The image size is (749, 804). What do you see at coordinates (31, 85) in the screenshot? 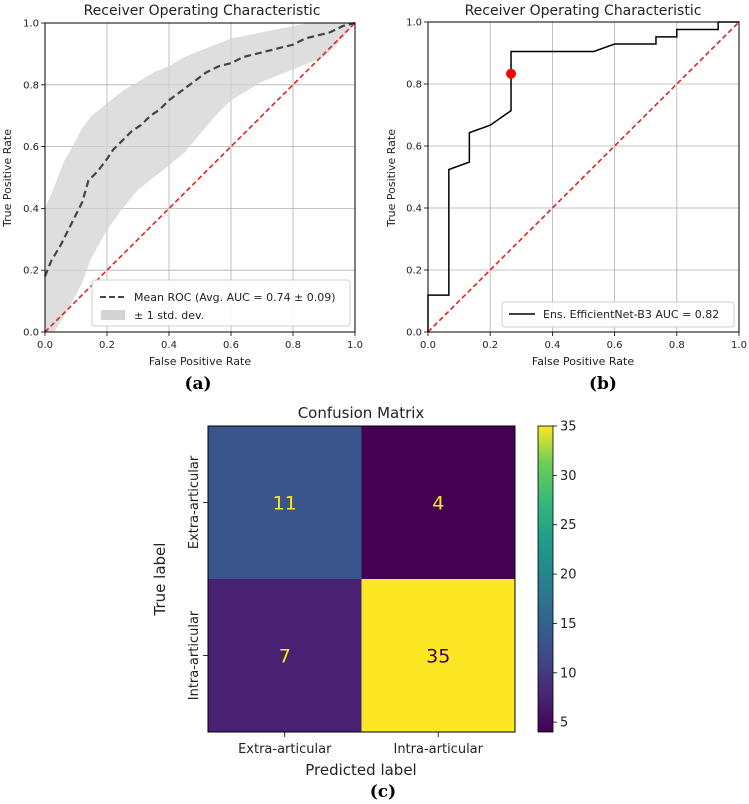
I see `chart-a-ytick-label: 0.8` at bounding box center [31, 85].